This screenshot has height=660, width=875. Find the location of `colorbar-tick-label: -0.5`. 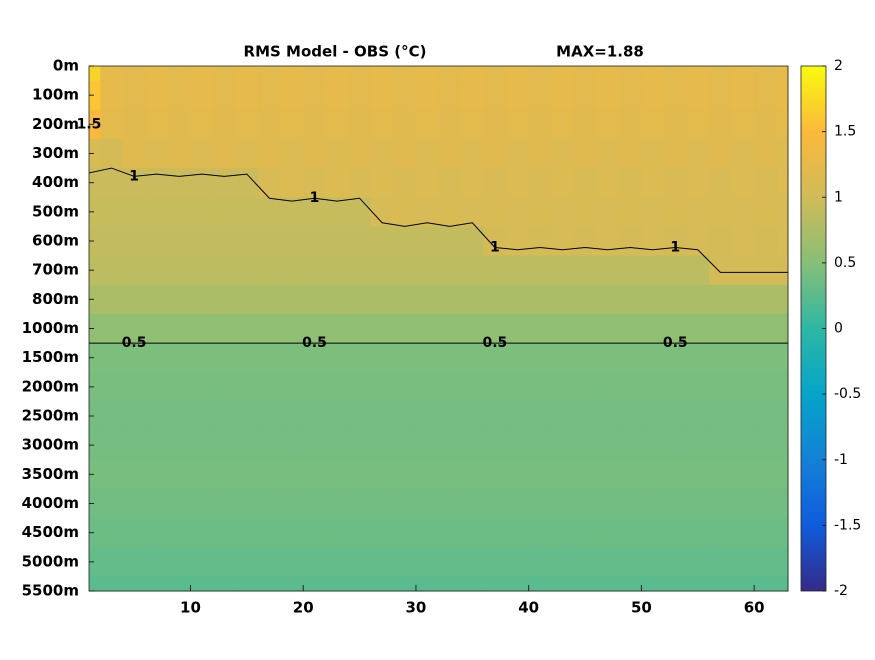

colorbar-tick-label: -0.5 is located at coordinates (847, 394).